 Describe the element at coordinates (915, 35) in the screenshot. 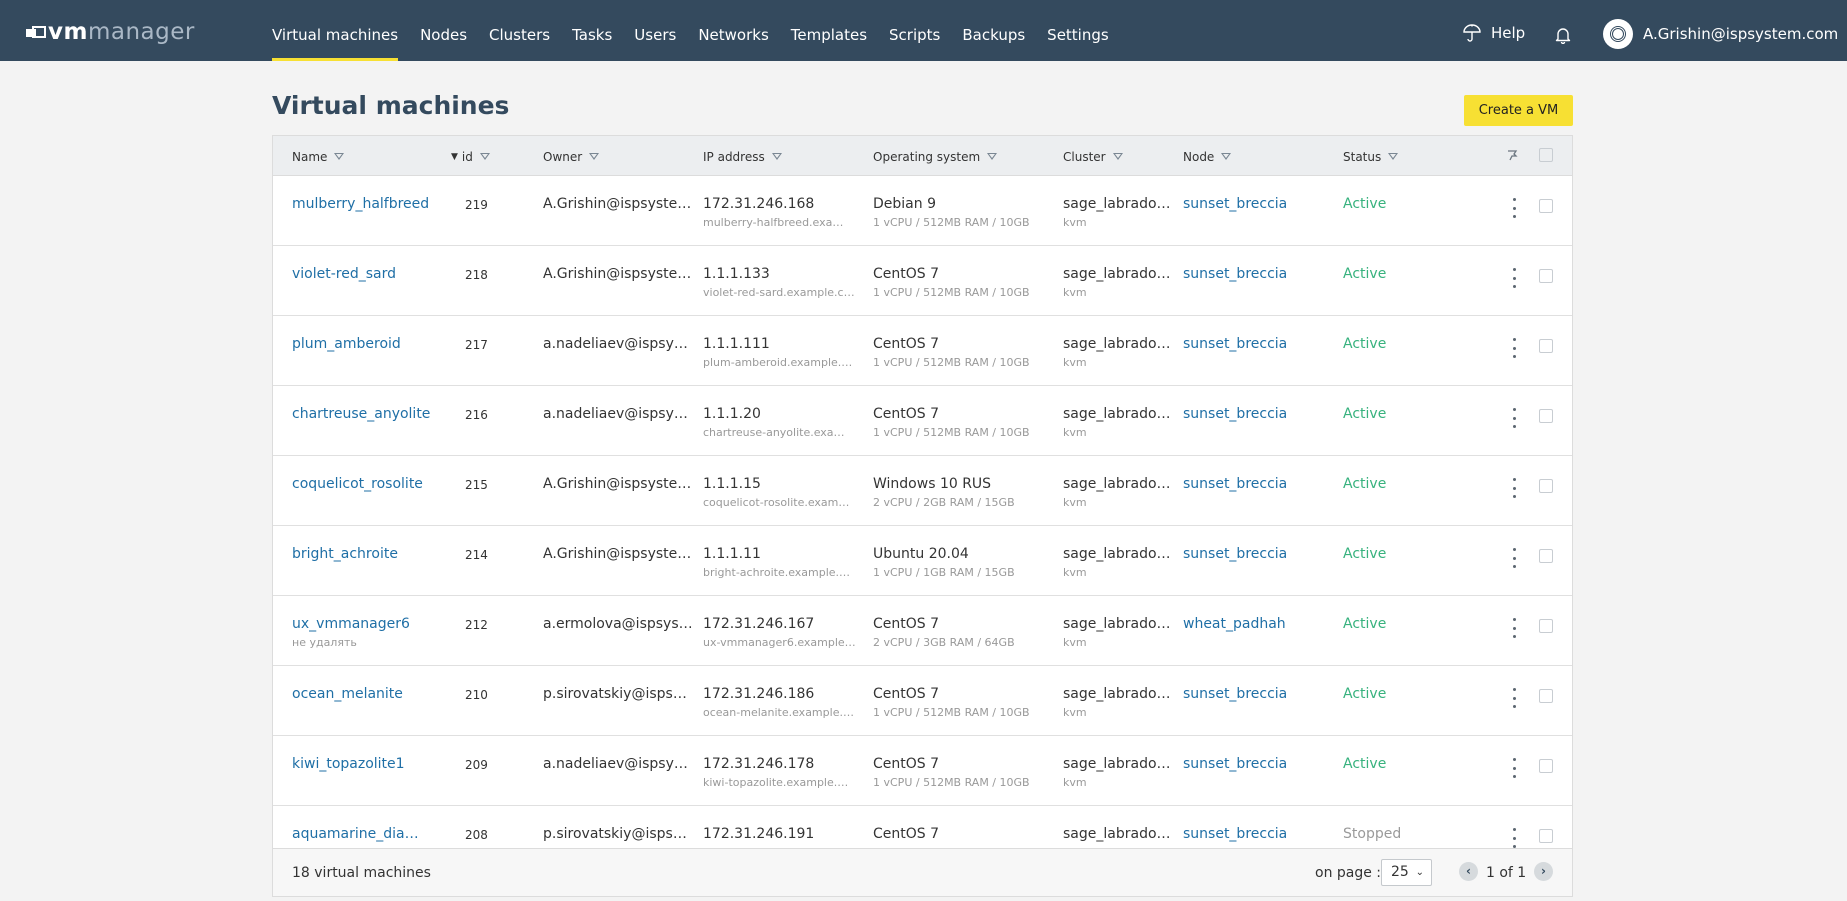

I see `nav-item-scripts: Scripts` at that location.